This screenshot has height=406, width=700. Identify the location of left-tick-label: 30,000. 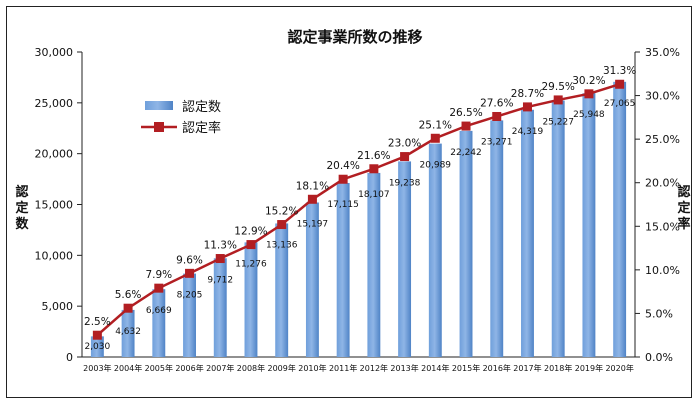
(54, 52).